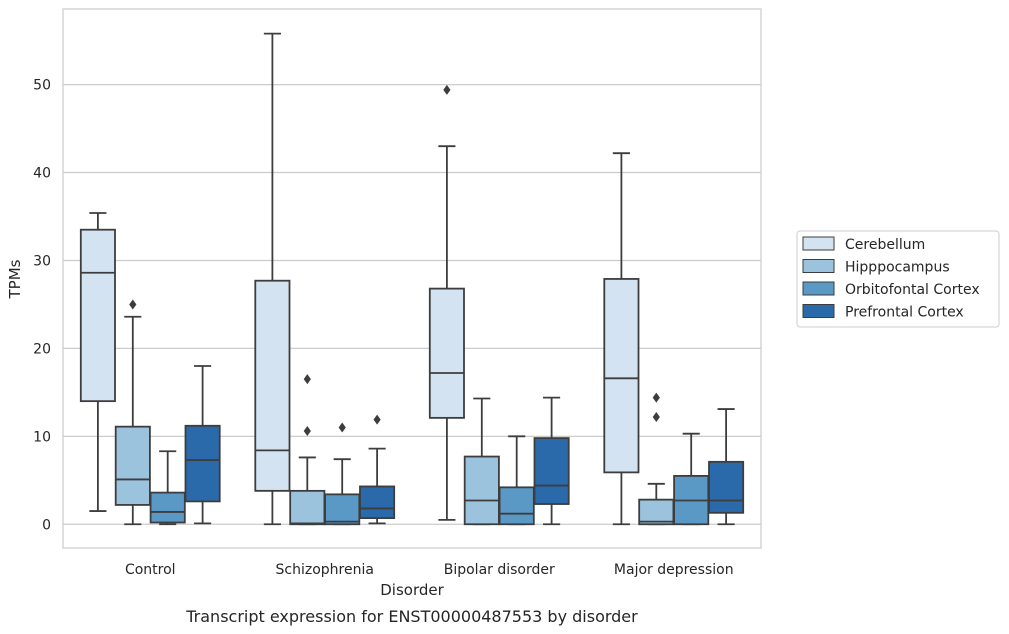 This screenshot has height=634, width=1009. Describe the element at coordinates (885, 245) in the screenshot. I see `legend-label: Cerebellum` at that location.